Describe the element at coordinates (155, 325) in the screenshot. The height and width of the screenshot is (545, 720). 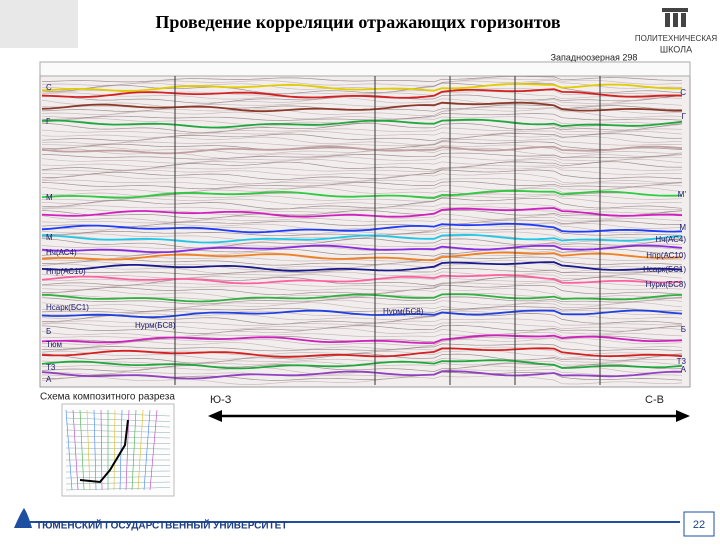
I see `horizon-label: Нурм(БС8)` at that location.